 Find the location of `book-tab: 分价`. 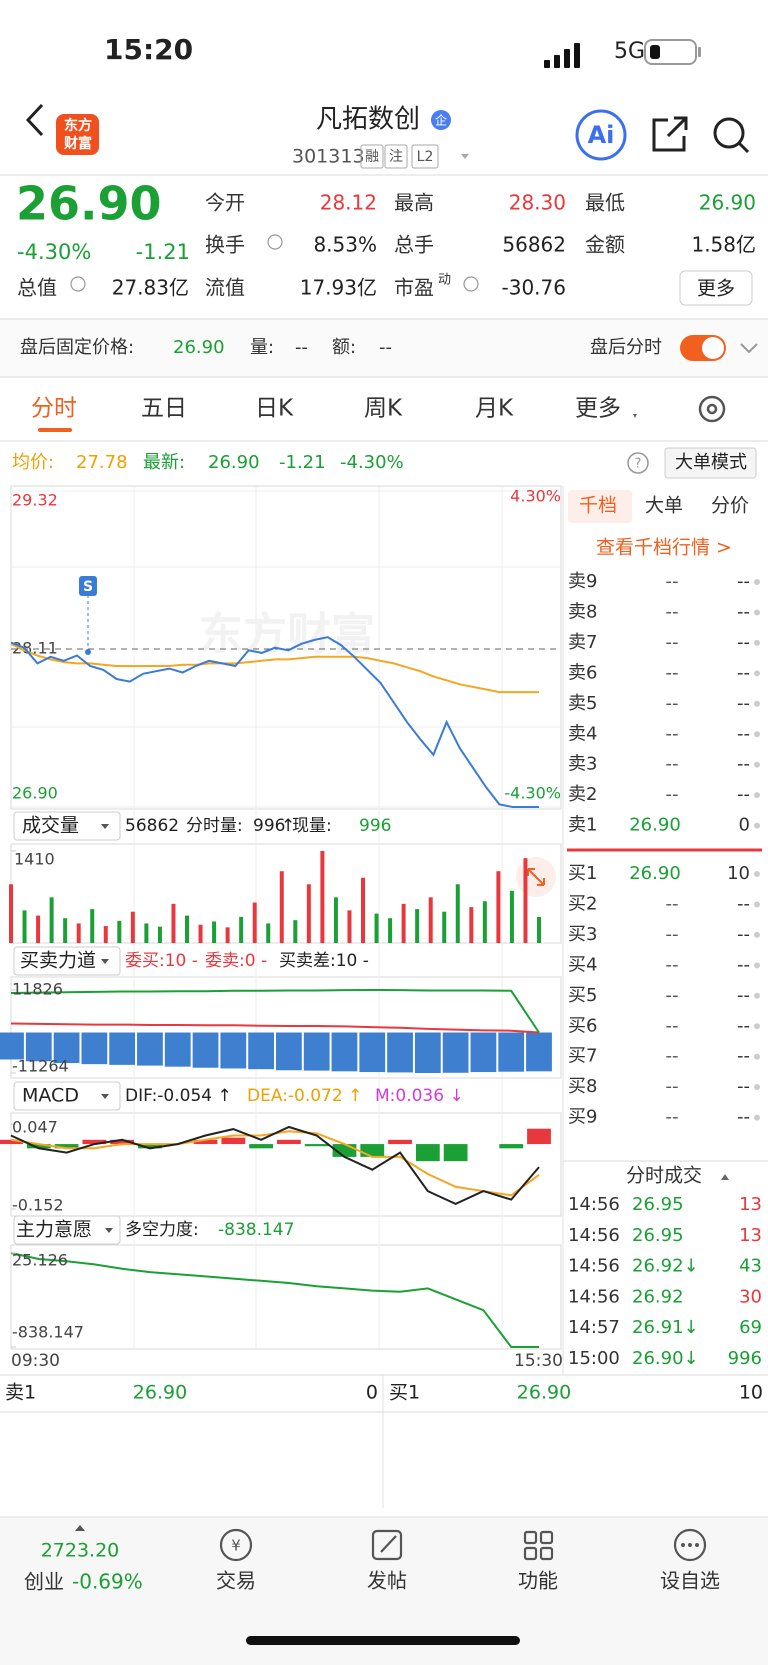

book-tab: 分价 is located at coordinates (730, 506).